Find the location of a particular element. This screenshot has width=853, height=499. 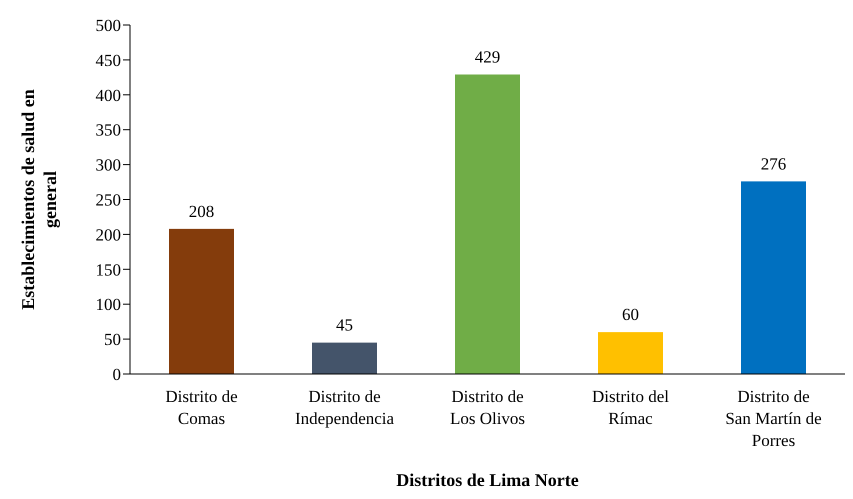

data-label: 45 is located at coordinates (344, 325).